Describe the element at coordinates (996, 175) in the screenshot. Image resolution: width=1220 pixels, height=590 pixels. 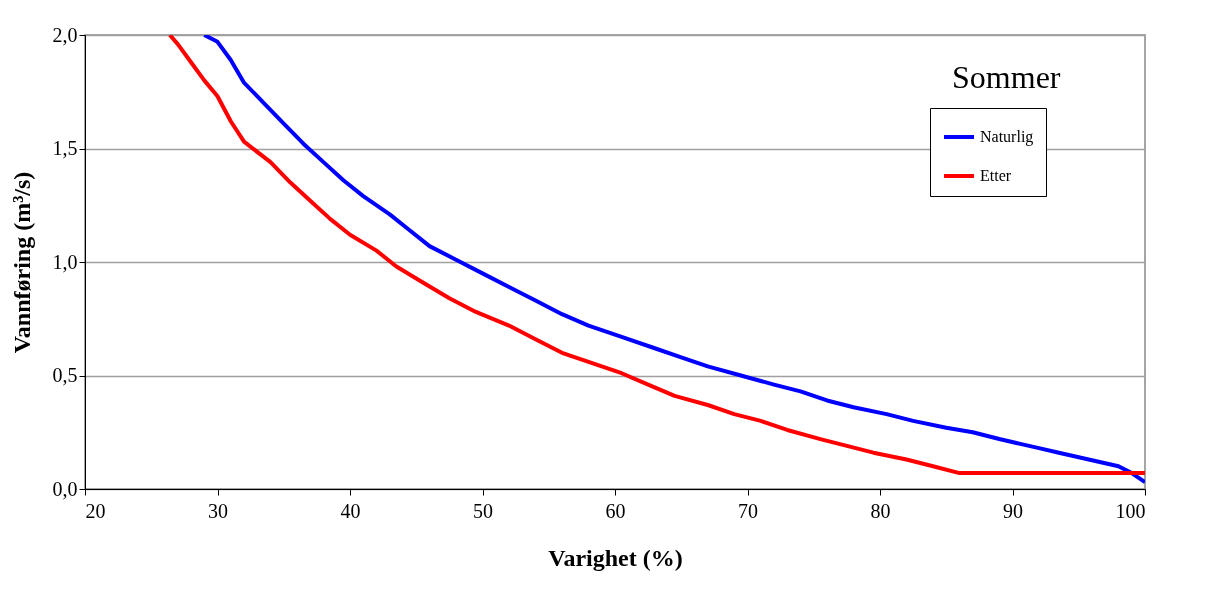
I see `legend-label: Etter` at that location.